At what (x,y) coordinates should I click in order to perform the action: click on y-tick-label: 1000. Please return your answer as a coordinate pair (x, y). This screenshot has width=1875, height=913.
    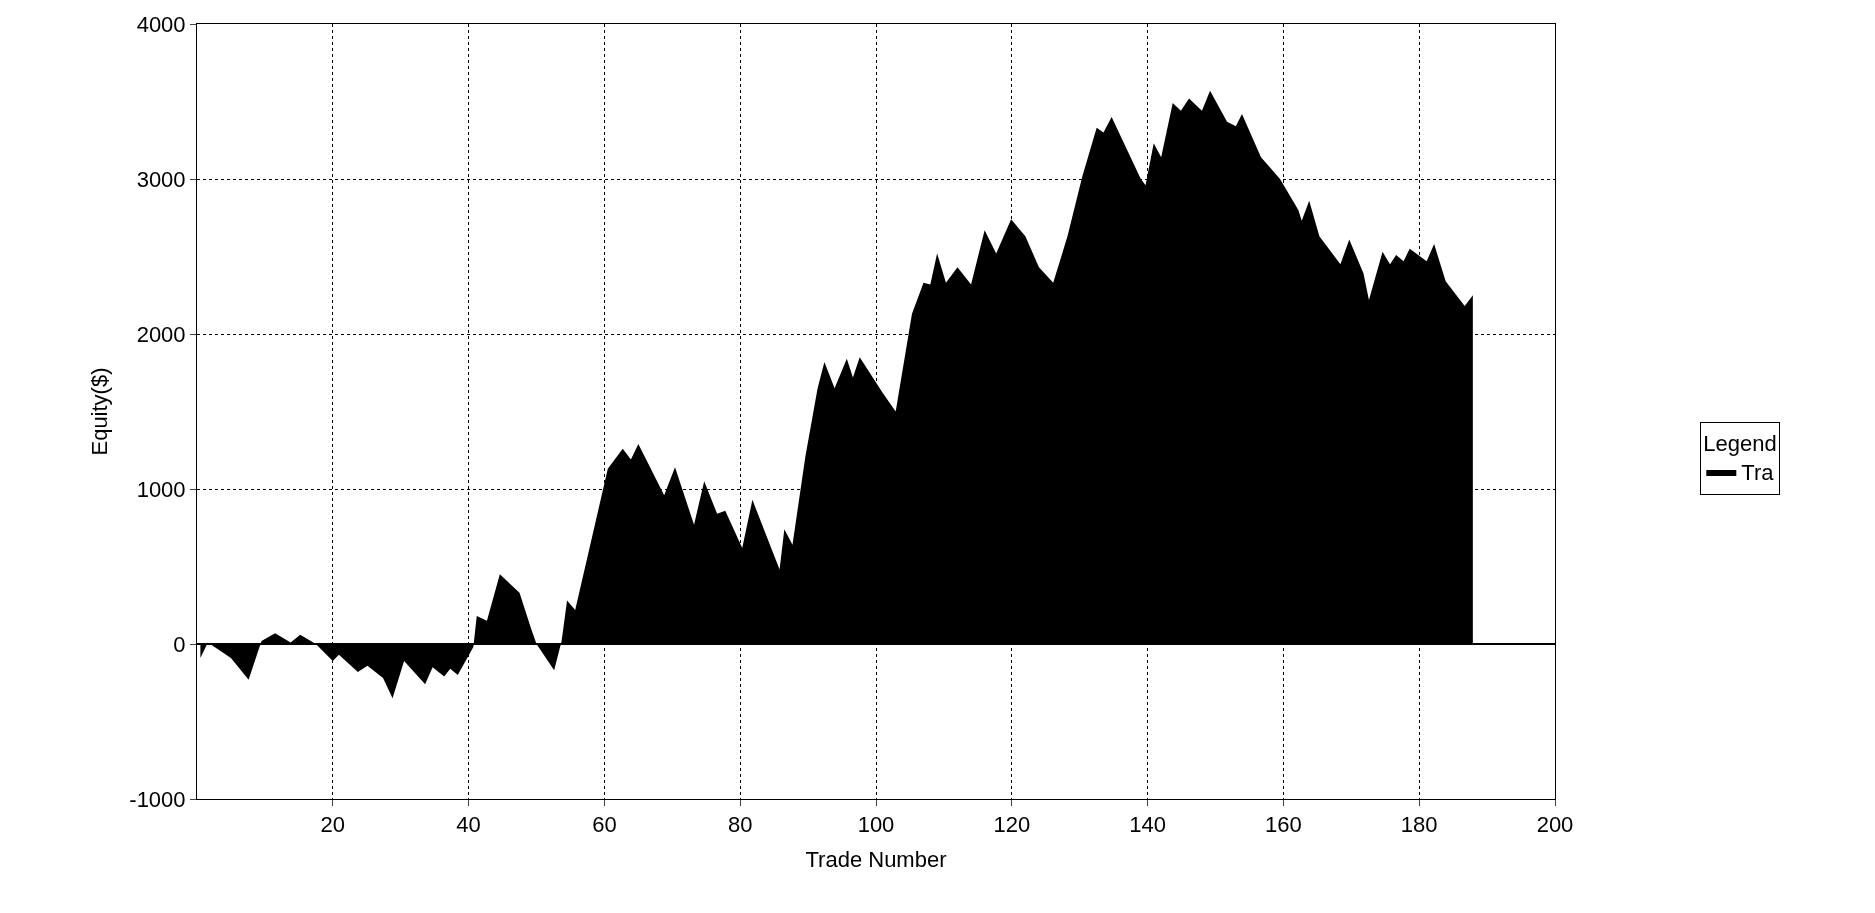
    Looking at the image, I should click on (161, 489).